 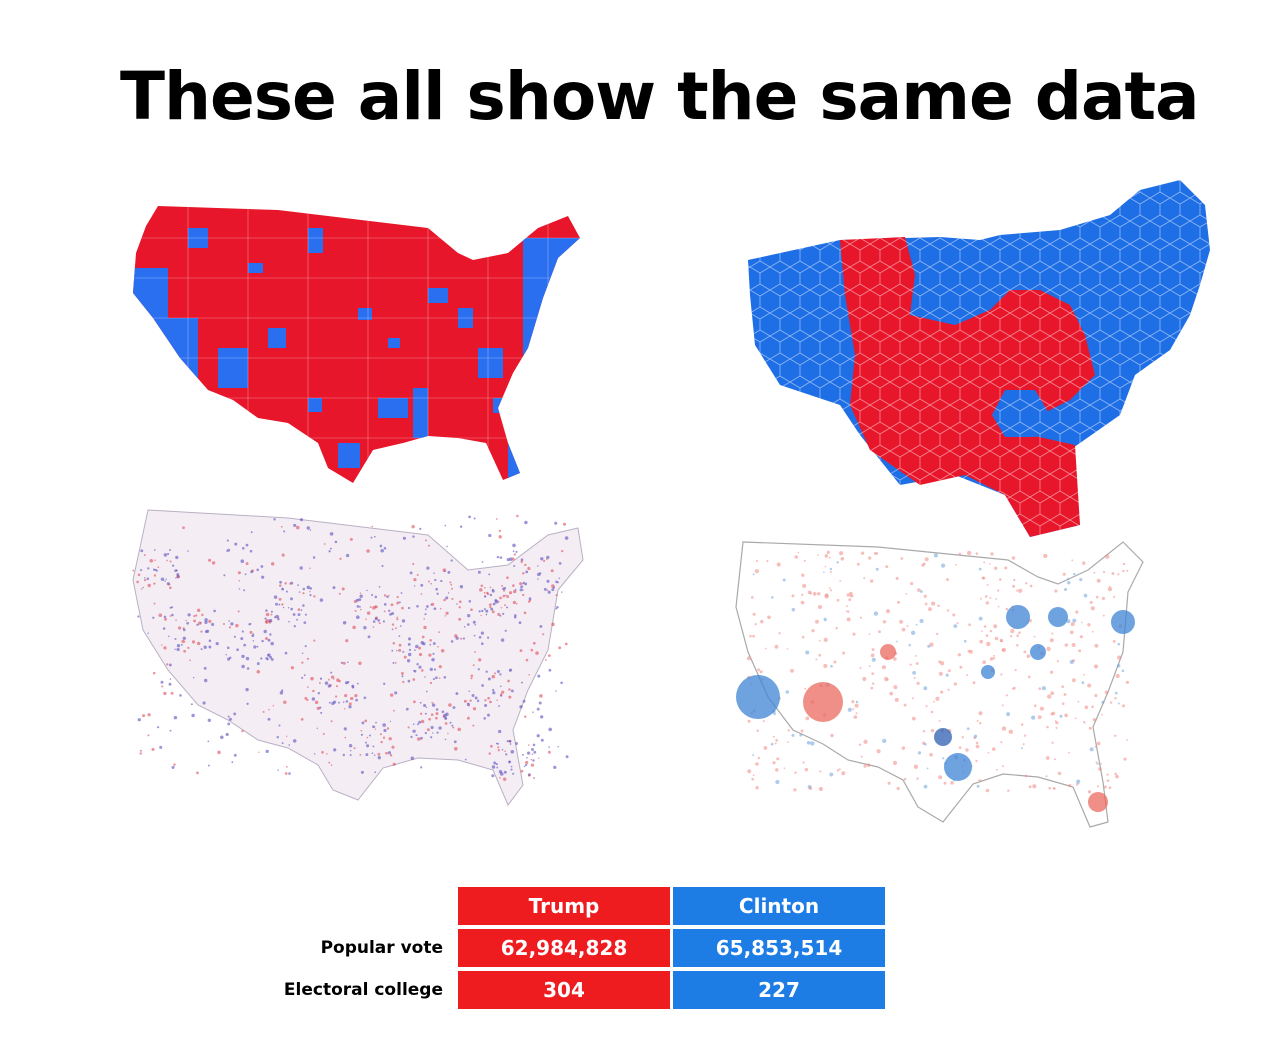 What do you see at coordinates (569, 990) in the screenshot?
I see `electoral-college-row: Electoral college 304 227` at bounding box center [569, 990].